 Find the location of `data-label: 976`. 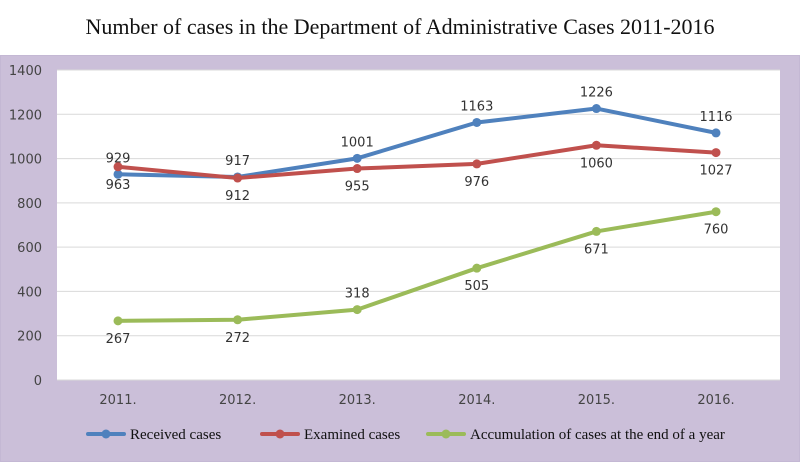

data-label: 976 is located at coordinates (476, 182).